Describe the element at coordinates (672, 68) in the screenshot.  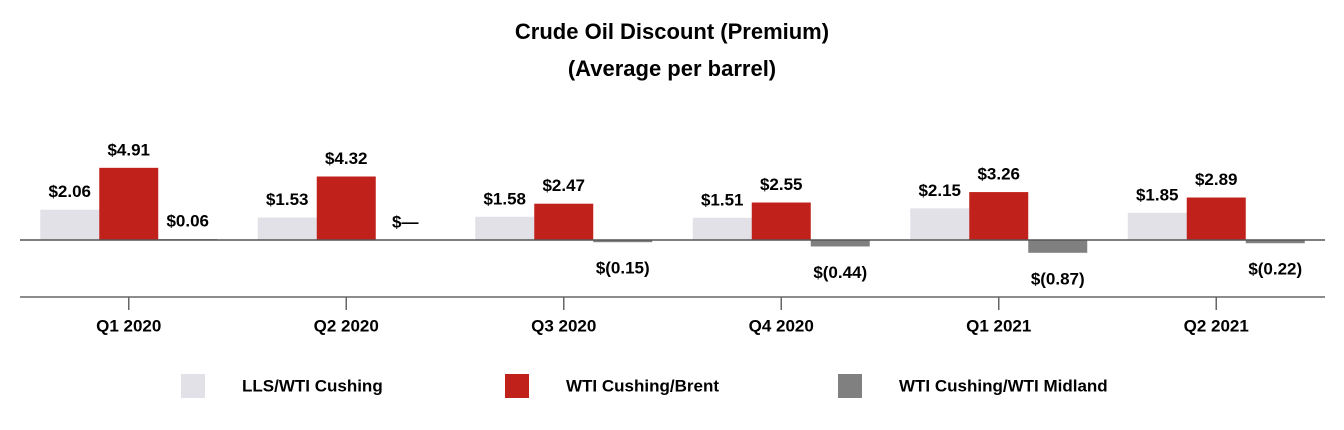
I see `chart-subtitle: (Average per barrel)` at that location.